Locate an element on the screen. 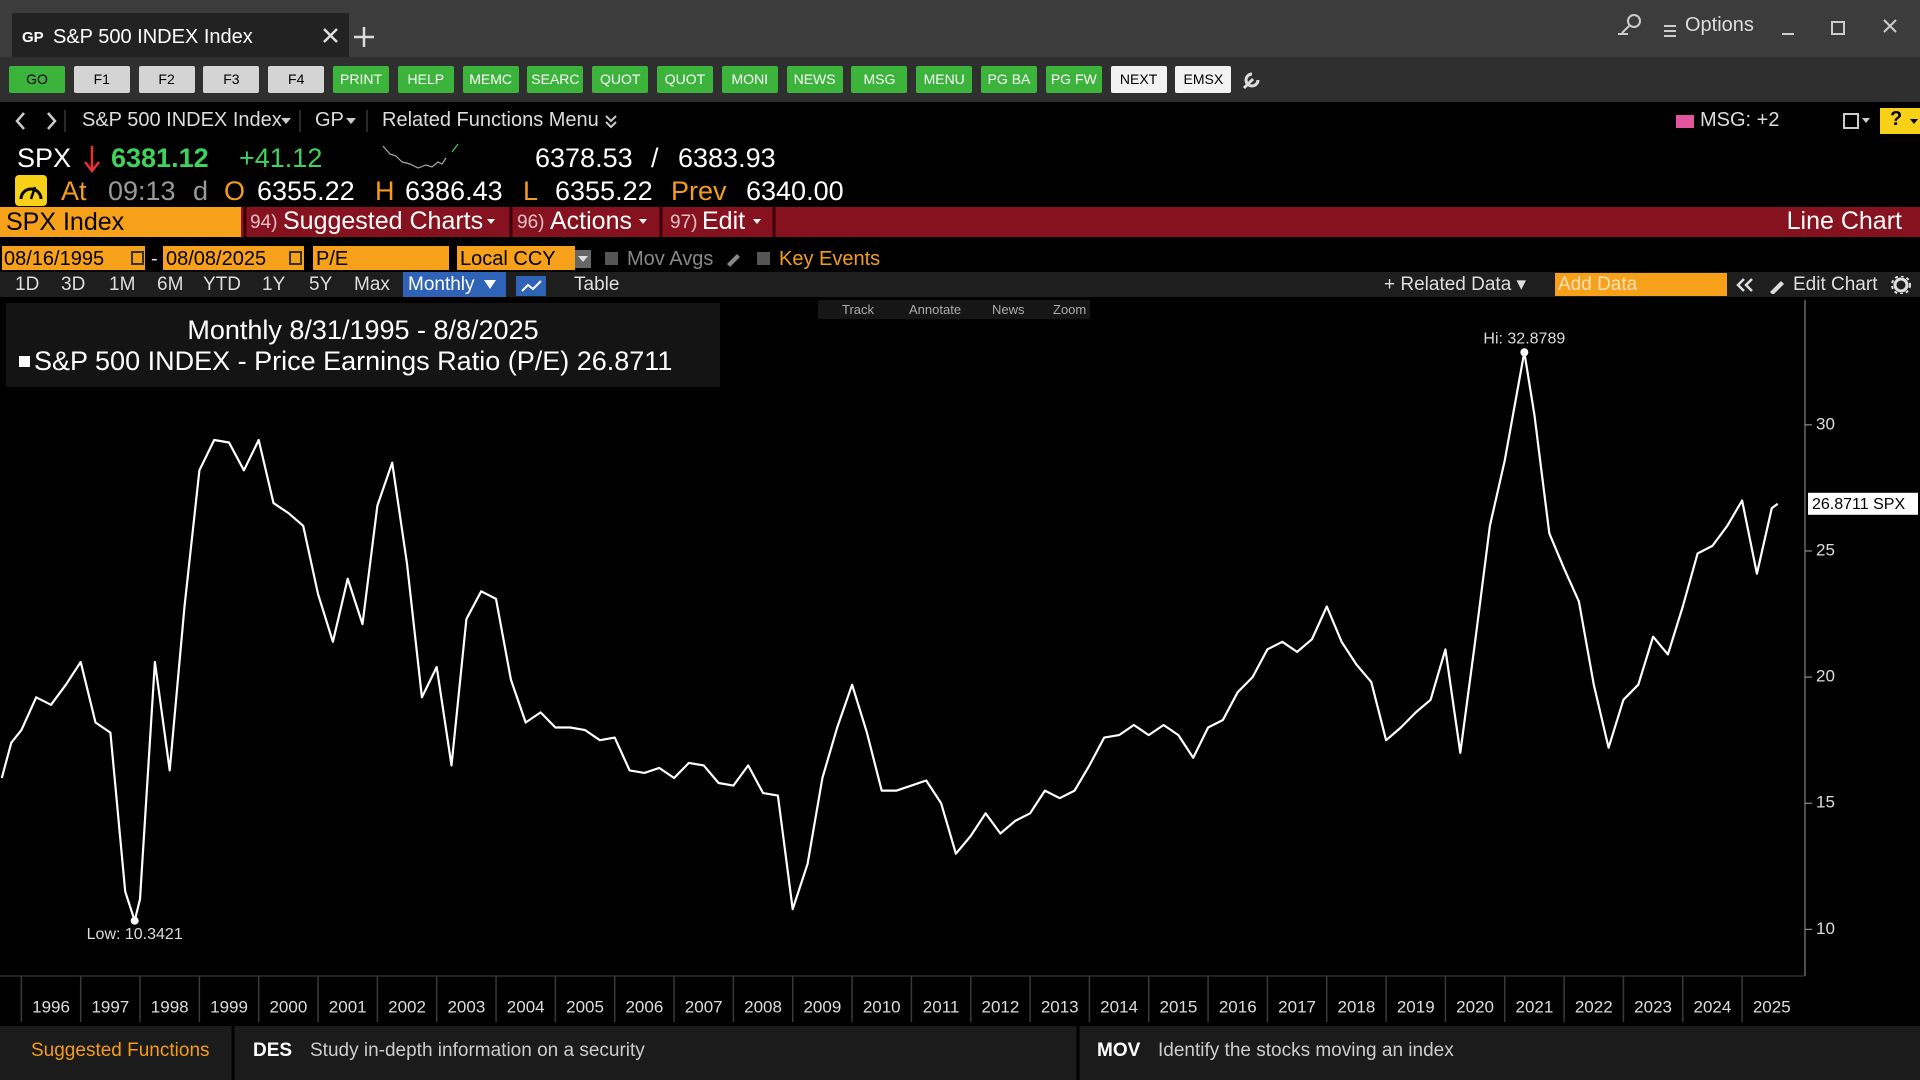 This screenshot has width=1920, height=1080. period-button: 1D is located at coordinates (27, 284).